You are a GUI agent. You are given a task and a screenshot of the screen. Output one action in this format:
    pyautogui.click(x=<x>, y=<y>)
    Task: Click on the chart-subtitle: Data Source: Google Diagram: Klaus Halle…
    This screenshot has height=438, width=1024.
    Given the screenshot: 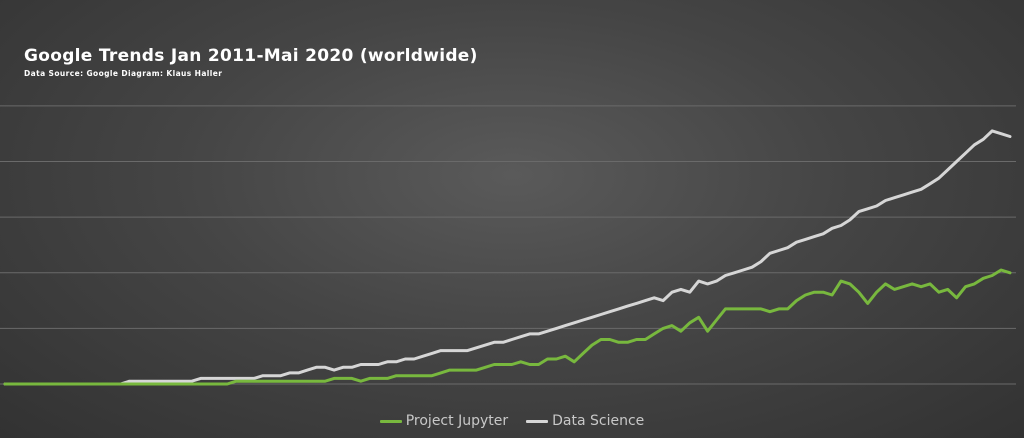 What is the action you would take?
    pyautogui.click(x=123, y=73)
    